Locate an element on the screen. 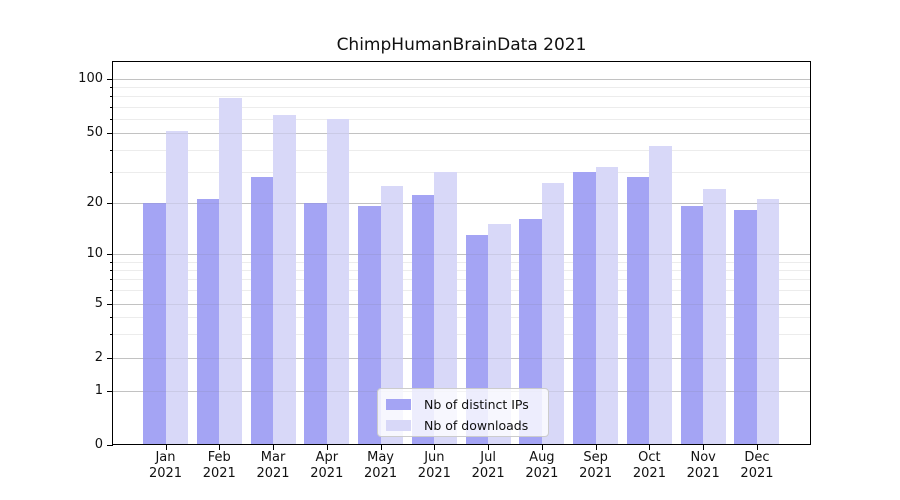 The height and width of the screenshot is (500, 900). x-tick-label-jan: Jan 2021 is located at coordinates (165, 465).